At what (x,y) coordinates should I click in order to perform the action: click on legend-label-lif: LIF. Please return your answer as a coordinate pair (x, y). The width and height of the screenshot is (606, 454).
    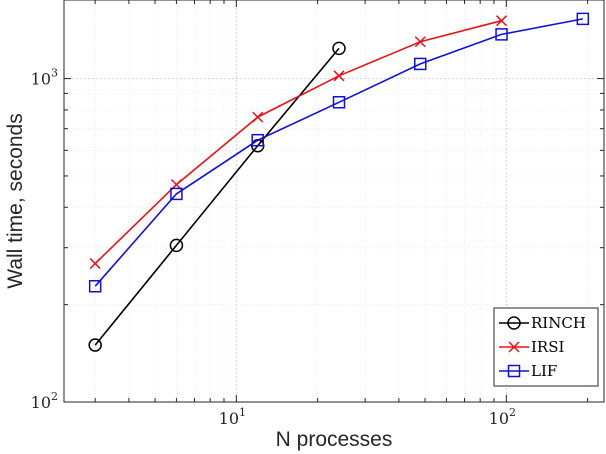
    Looking at the image, I should click on (544, 371).